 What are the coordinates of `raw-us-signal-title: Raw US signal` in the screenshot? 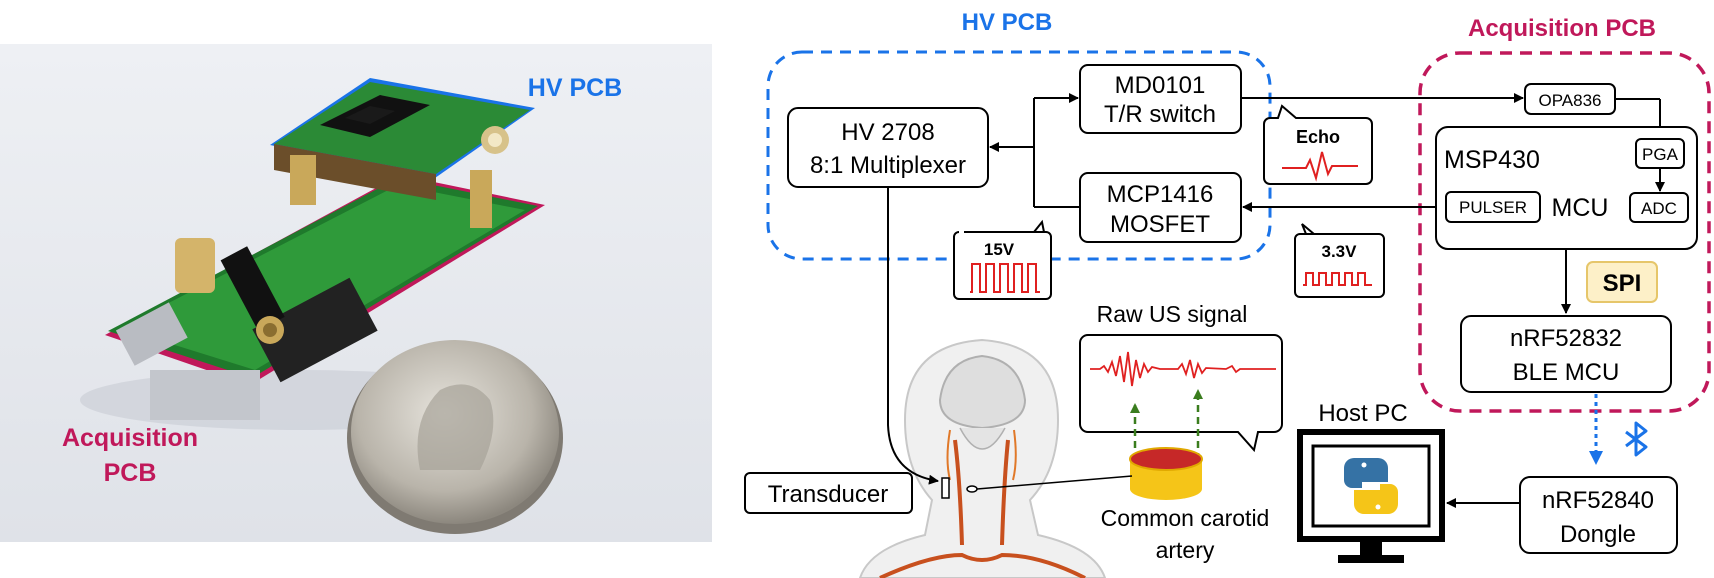 It's located at (1172, 314).